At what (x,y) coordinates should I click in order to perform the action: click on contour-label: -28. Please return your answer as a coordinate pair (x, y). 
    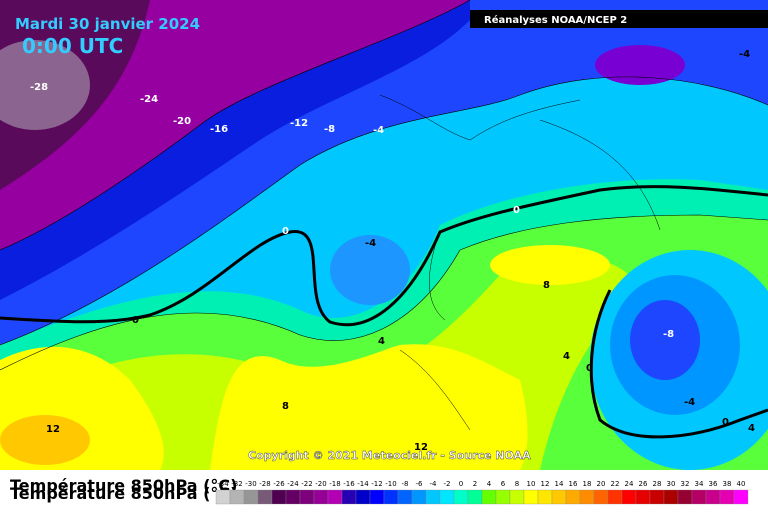
    Looking at the image, I should click on (39, 87).